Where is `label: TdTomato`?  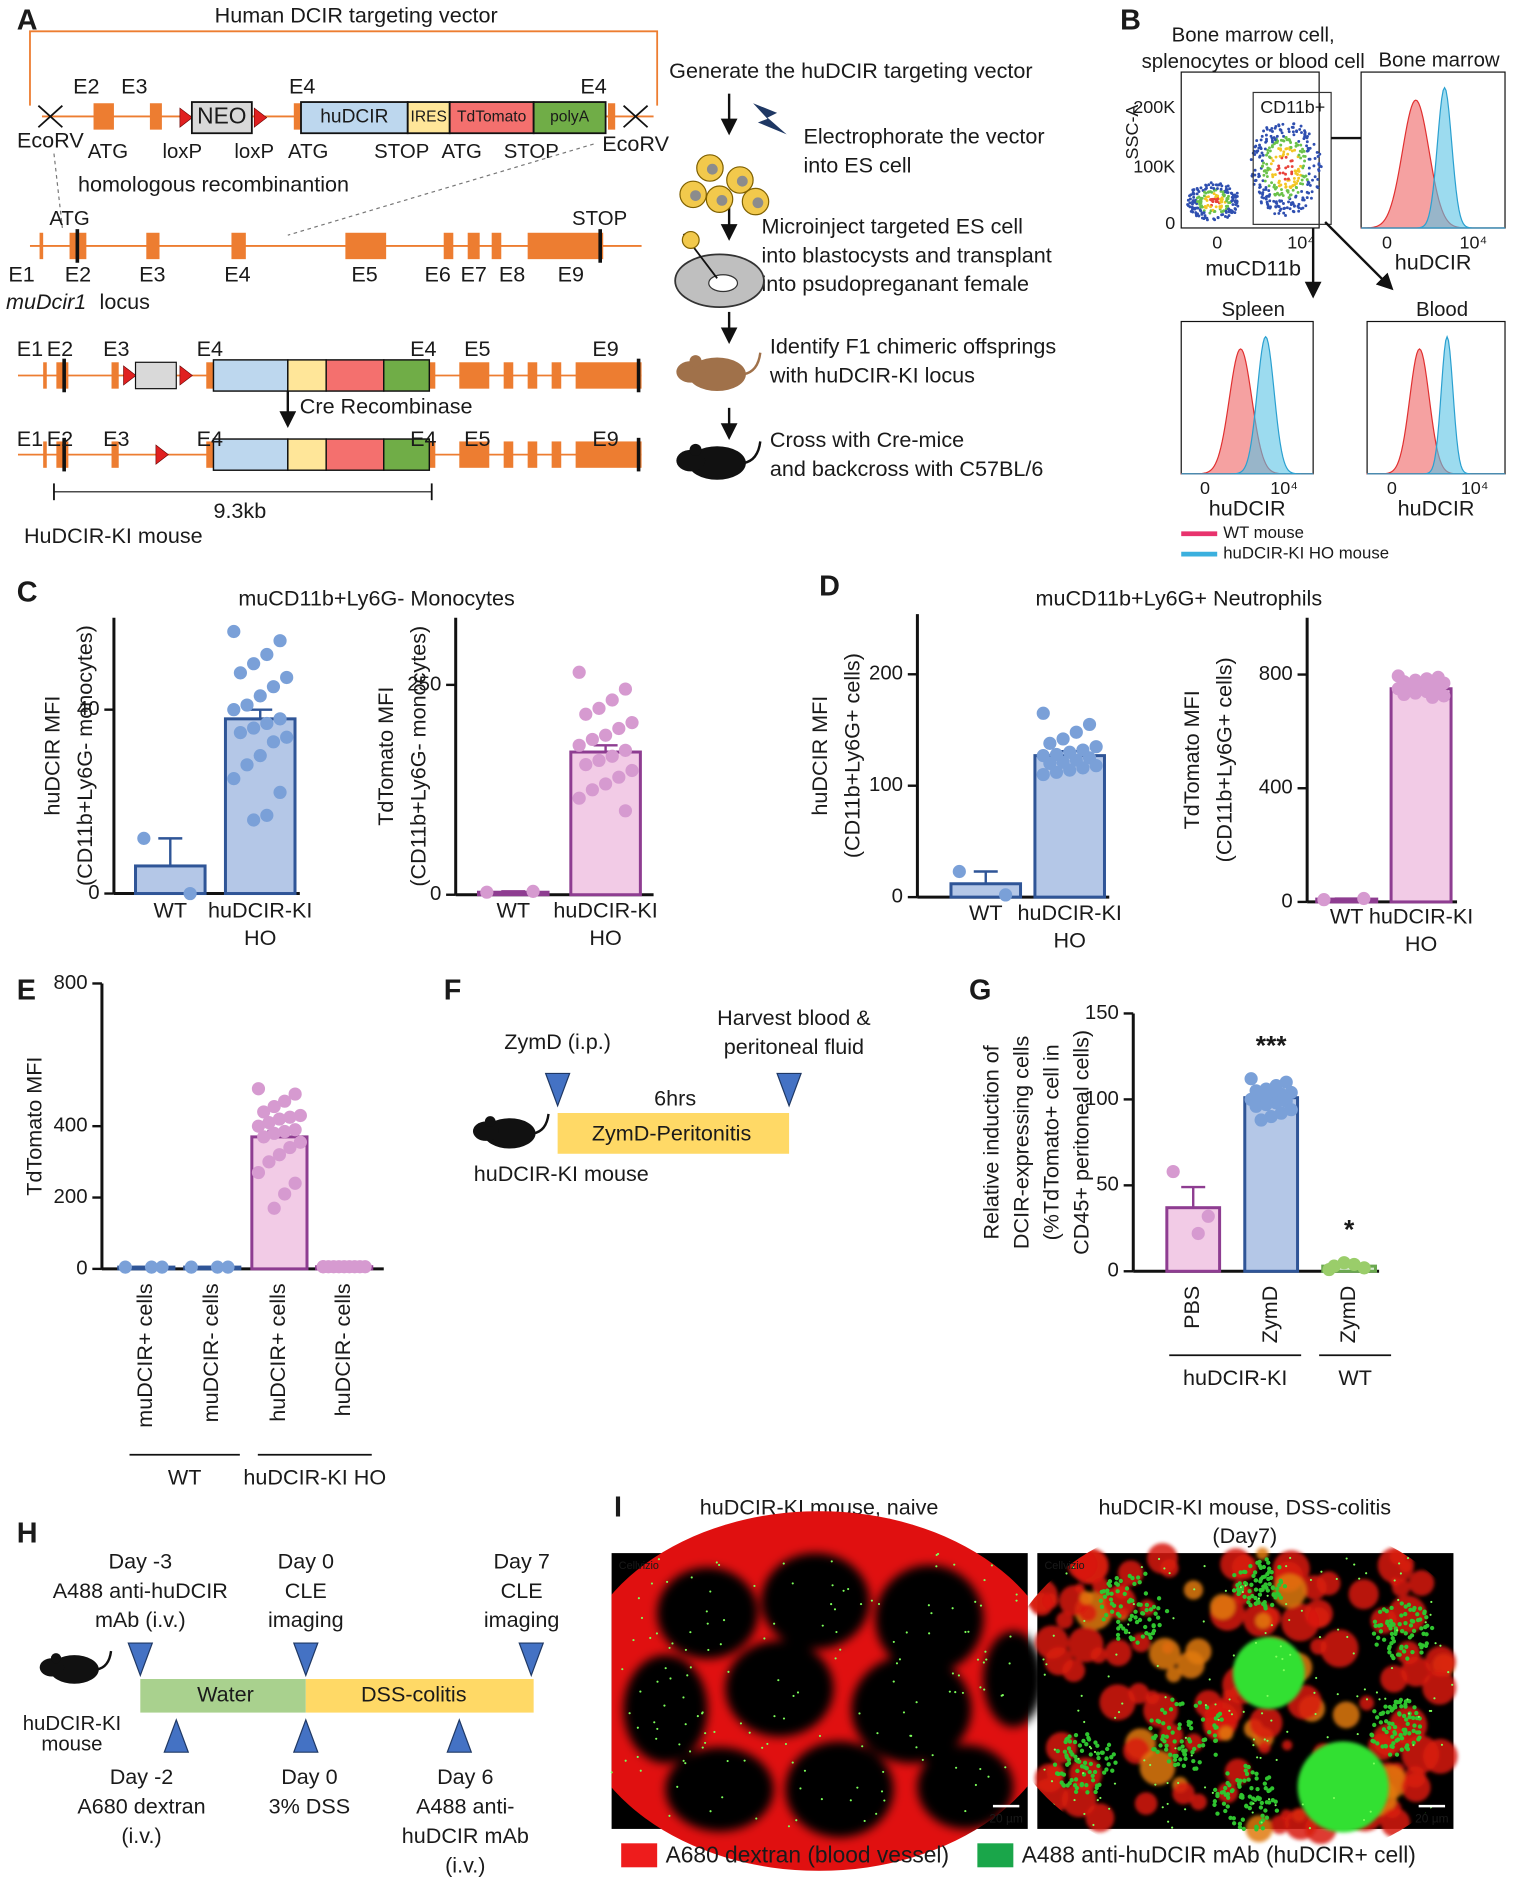 label: TdTomato is located at coordinates (492, 117).